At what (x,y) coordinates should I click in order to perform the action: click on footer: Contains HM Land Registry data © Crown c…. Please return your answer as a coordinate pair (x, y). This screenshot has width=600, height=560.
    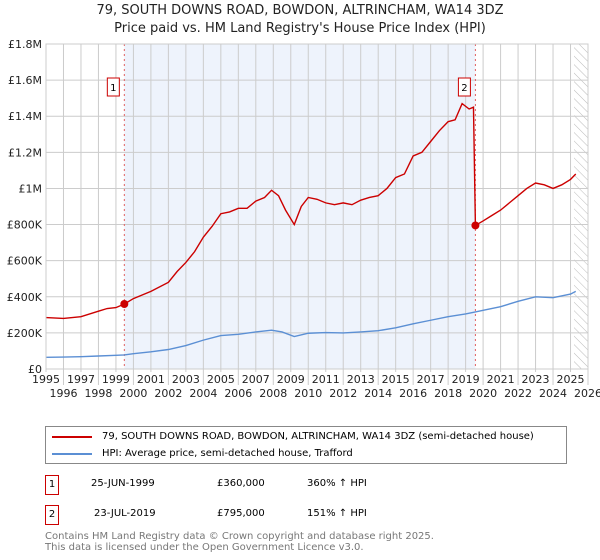
    Looking at the image, I should click on (239, 542).